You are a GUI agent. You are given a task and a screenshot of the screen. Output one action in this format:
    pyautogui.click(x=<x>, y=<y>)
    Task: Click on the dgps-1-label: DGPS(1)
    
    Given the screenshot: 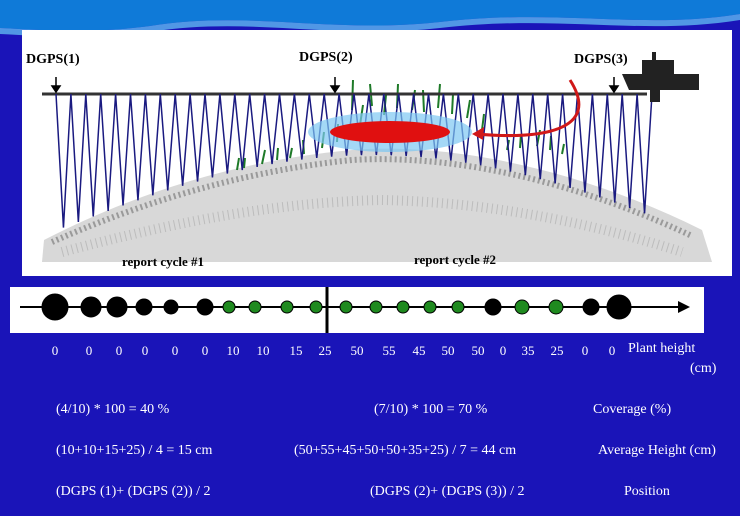 What is the action you would take?
    pyautogui.click(x=53, y=59)
    